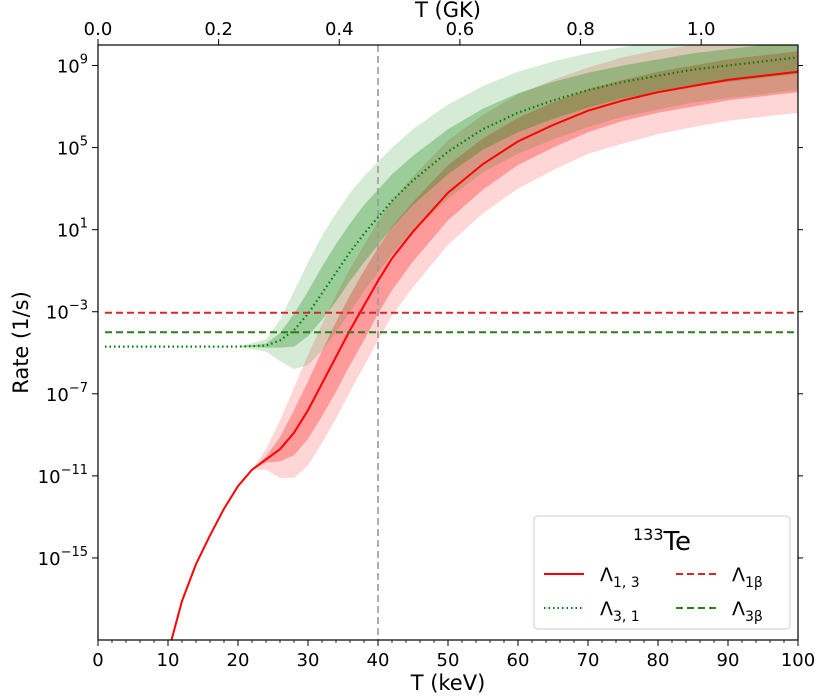 The height and width of the screenshot is (700, 830). I want to click on legend-label-l1b: Λ1β, so click(747, 577).